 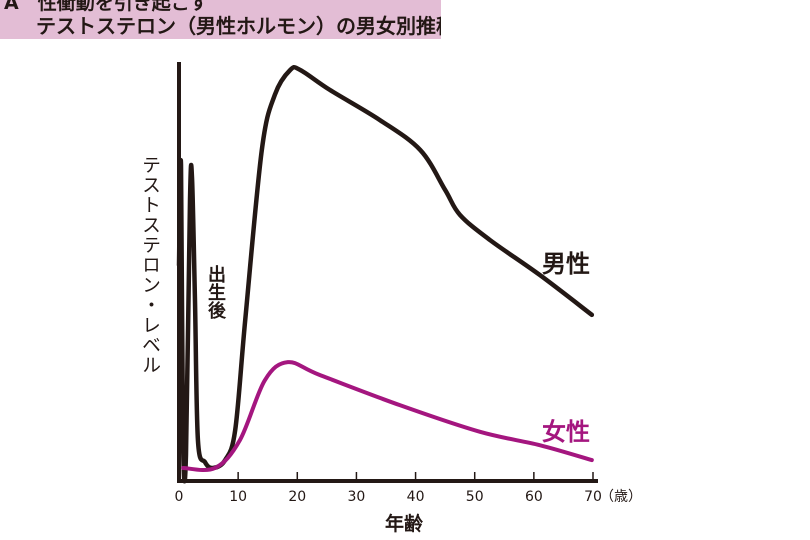 What do you see at coordinates (238, 497) in the screenshot?
I see `x-tick-label: 10` at bounding box center [238, 497].